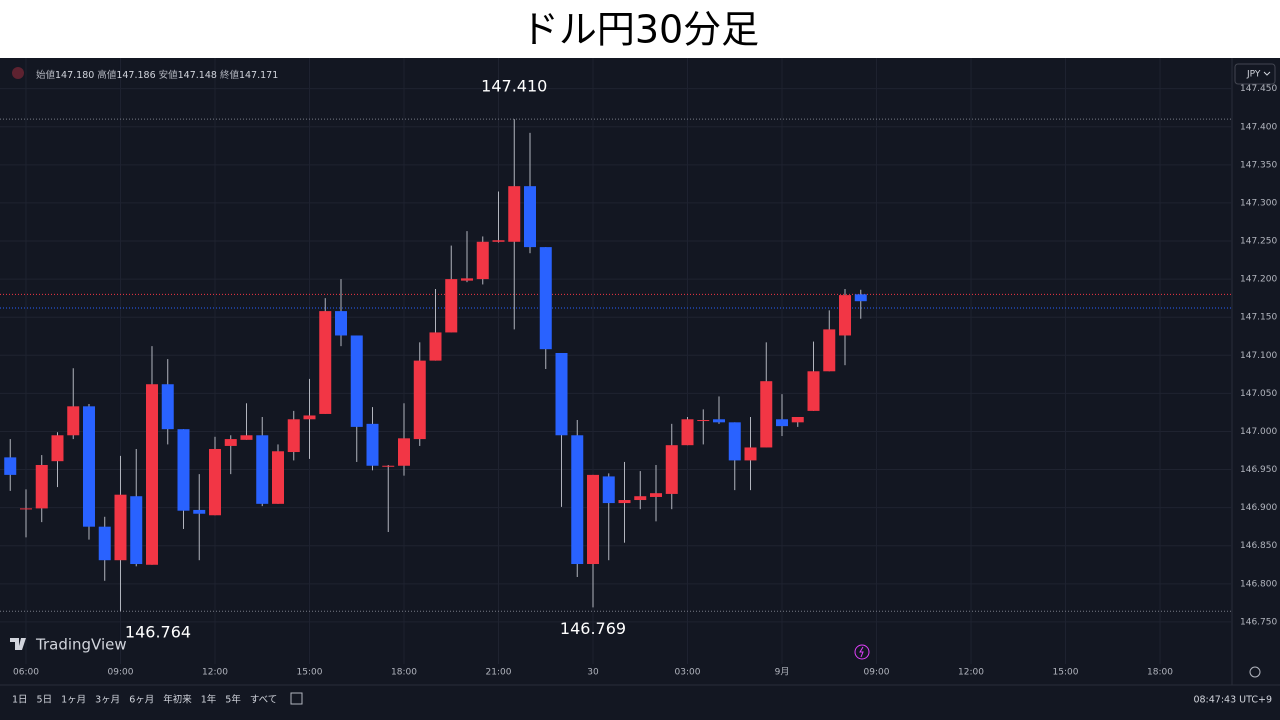 The width and height of the screenshot is (1280, 720). What do you see at coordinates (107, 700) in the screenshot?
I see `range-button: 3ヶ月` at bounding box center [107, 700].